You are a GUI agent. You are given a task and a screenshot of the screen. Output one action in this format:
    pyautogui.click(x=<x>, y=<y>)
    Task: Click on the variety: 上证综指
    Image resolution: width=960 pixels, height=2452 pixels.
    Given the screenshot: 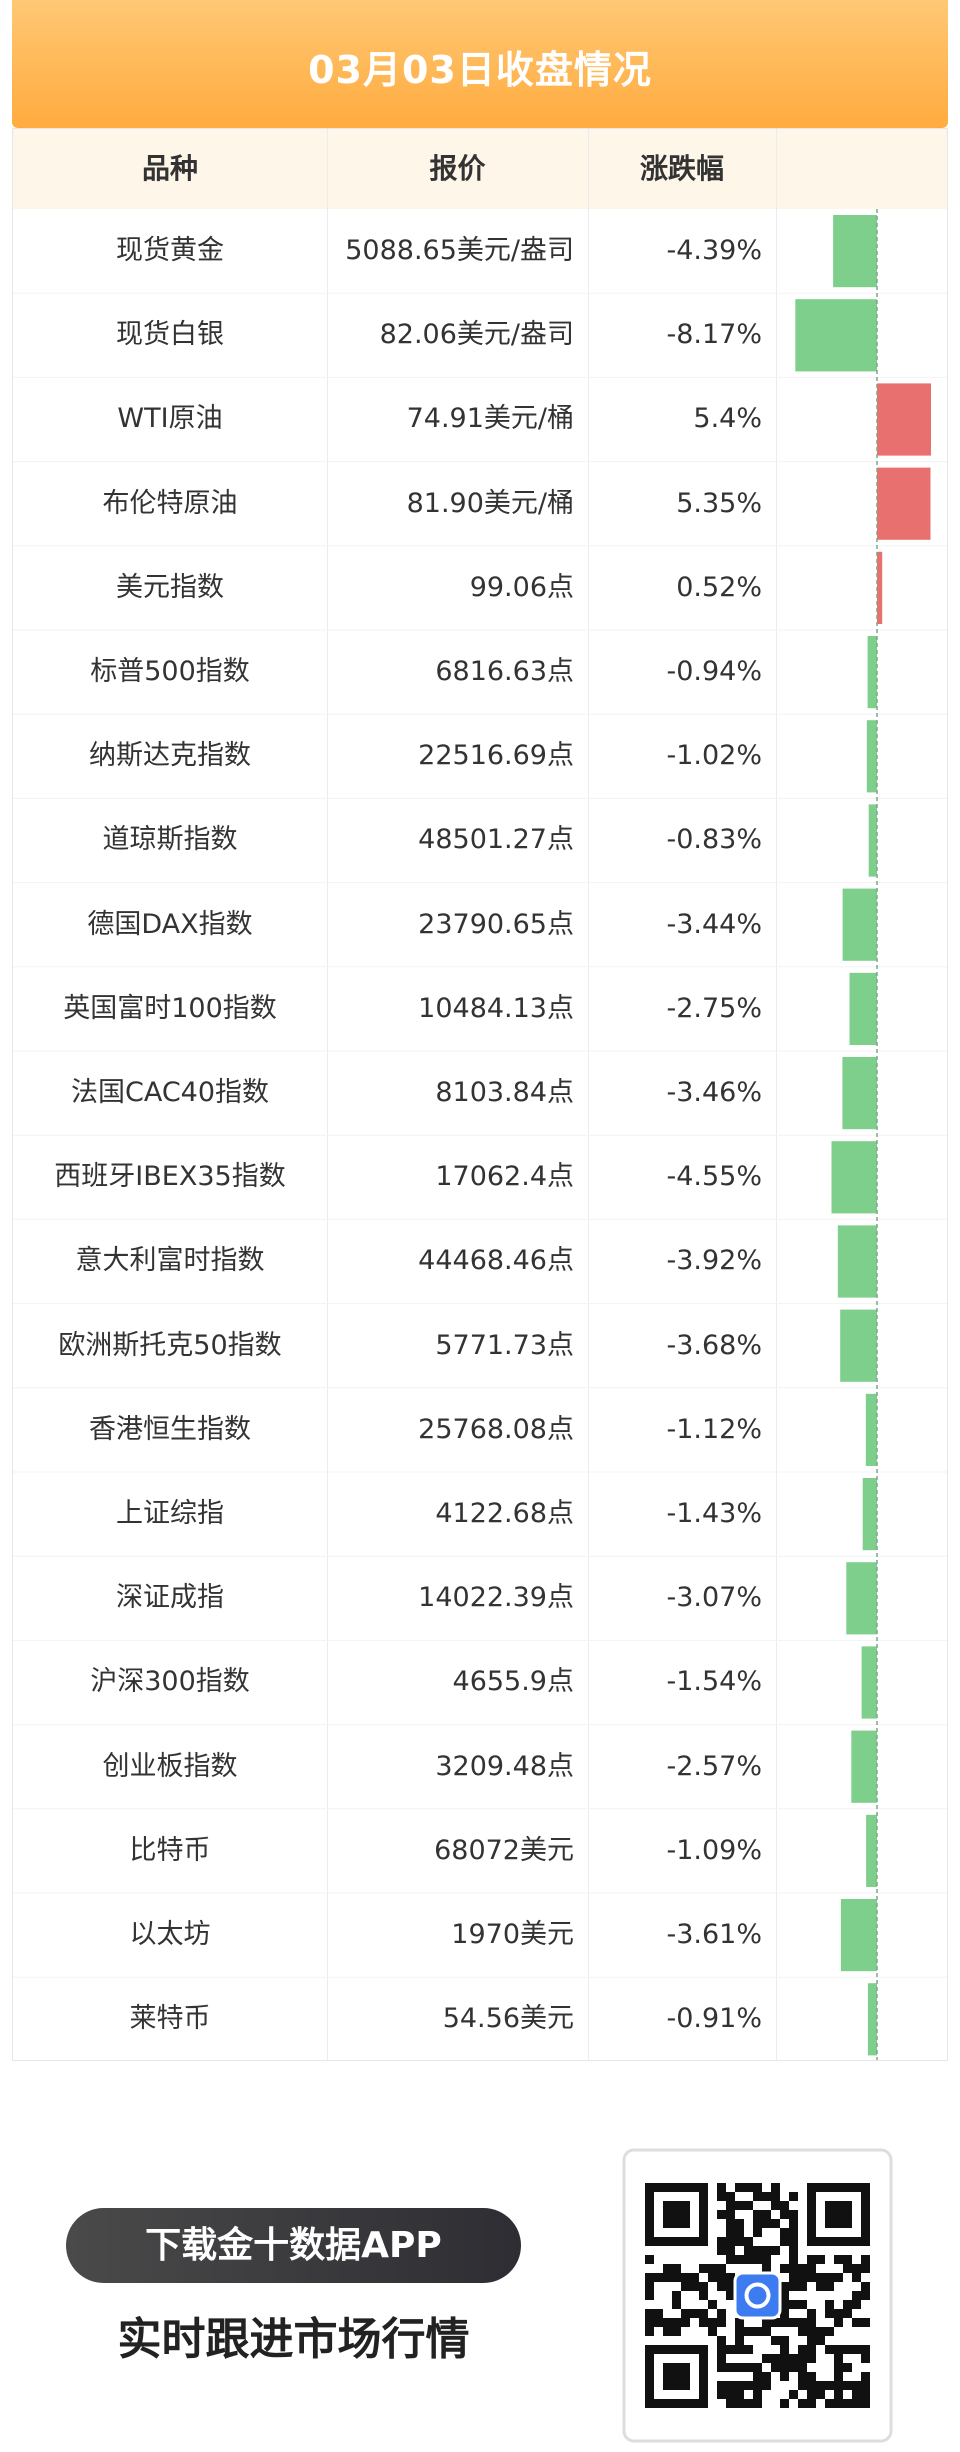 What is the action you would take?
    pyautogui.click(x=170, y=1513)
    